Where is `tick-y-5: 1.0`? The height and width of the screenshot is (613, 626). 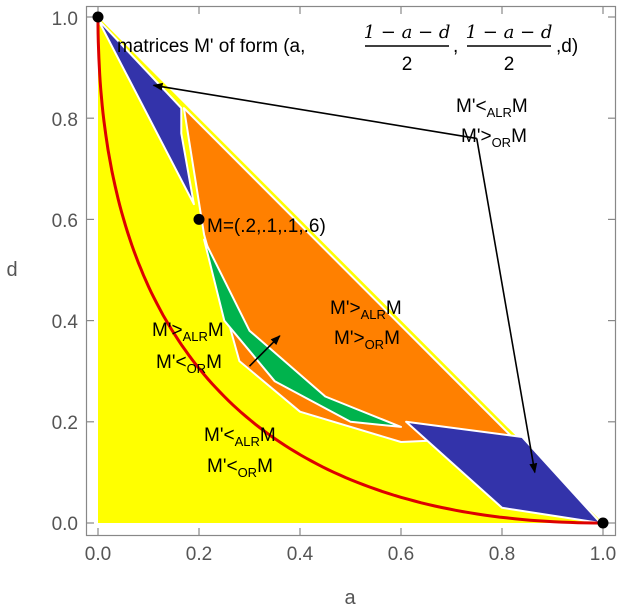 tick-y-5: 1.0 is located at coordinates (65, 19).